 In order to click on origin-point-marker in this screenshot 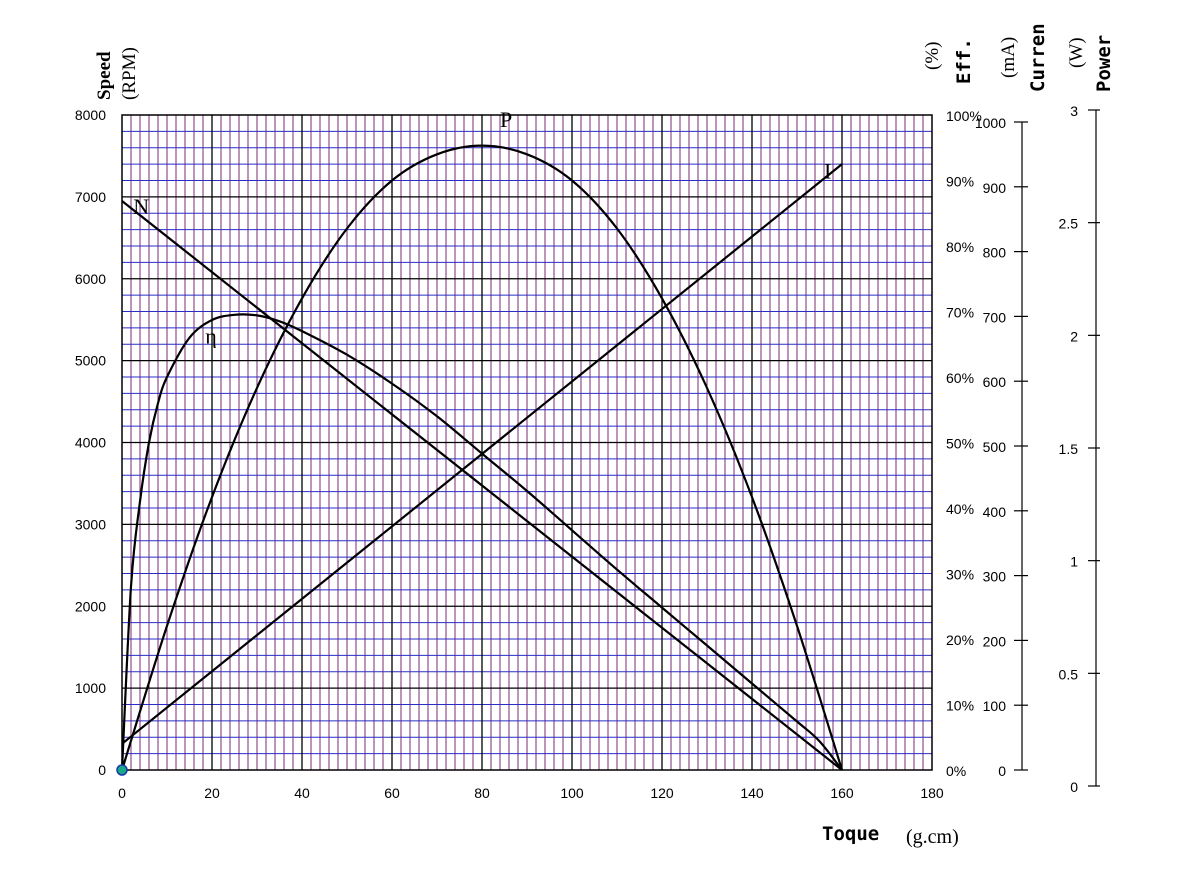, I will do `click(122, 770)`.